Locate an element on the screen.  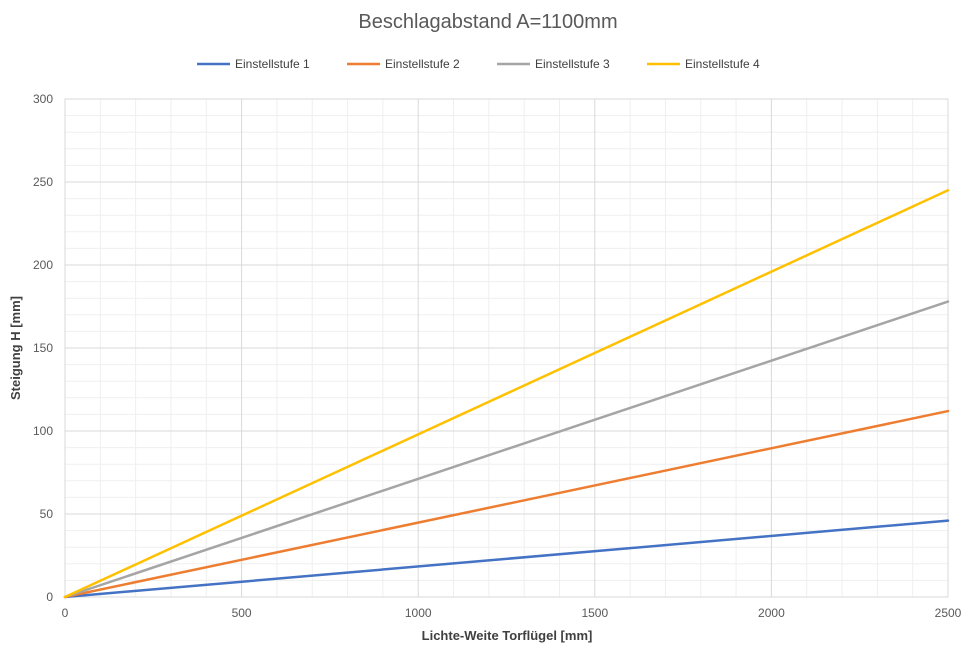
chart-title: Beschlagabstand A=1100mm is located at coordinates (487, 22).